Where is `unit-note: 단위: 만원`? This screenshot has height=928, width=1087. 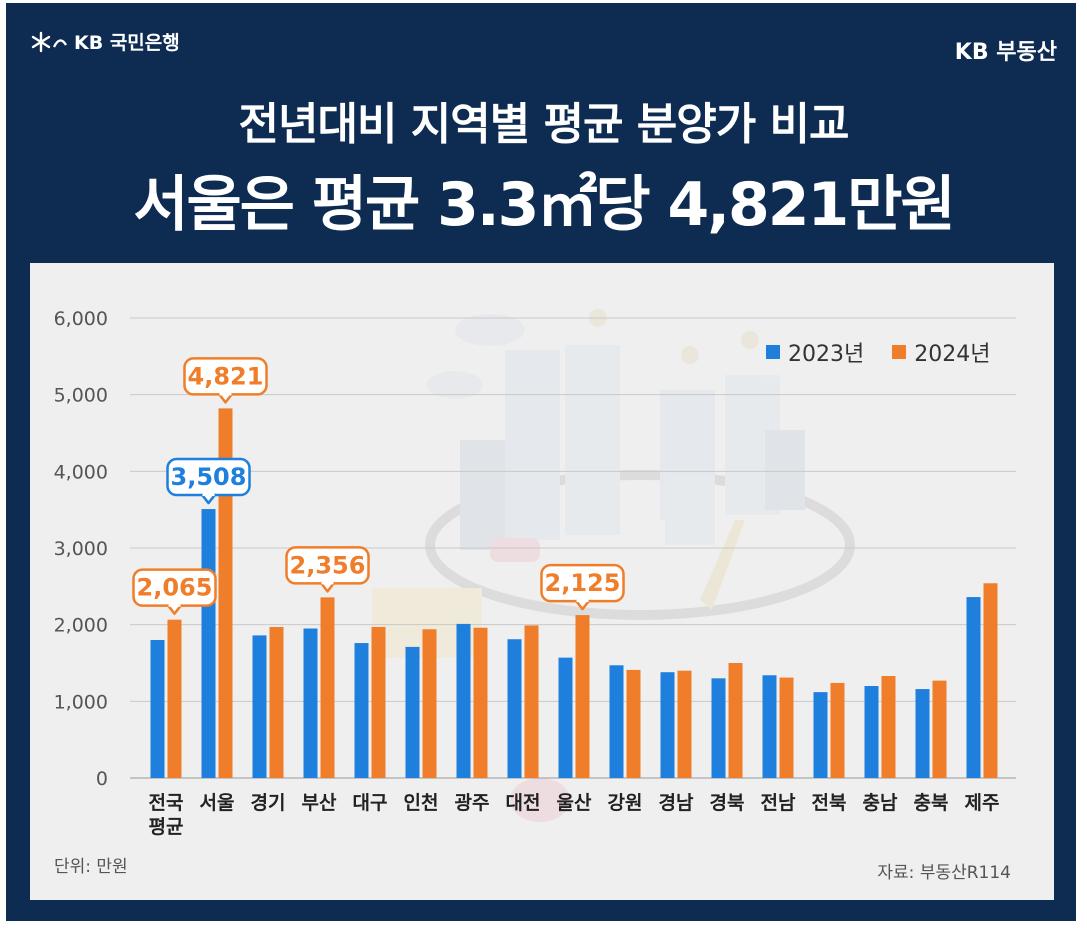 unit-note: 단위: 만원 is located at coordinates (91, 867).